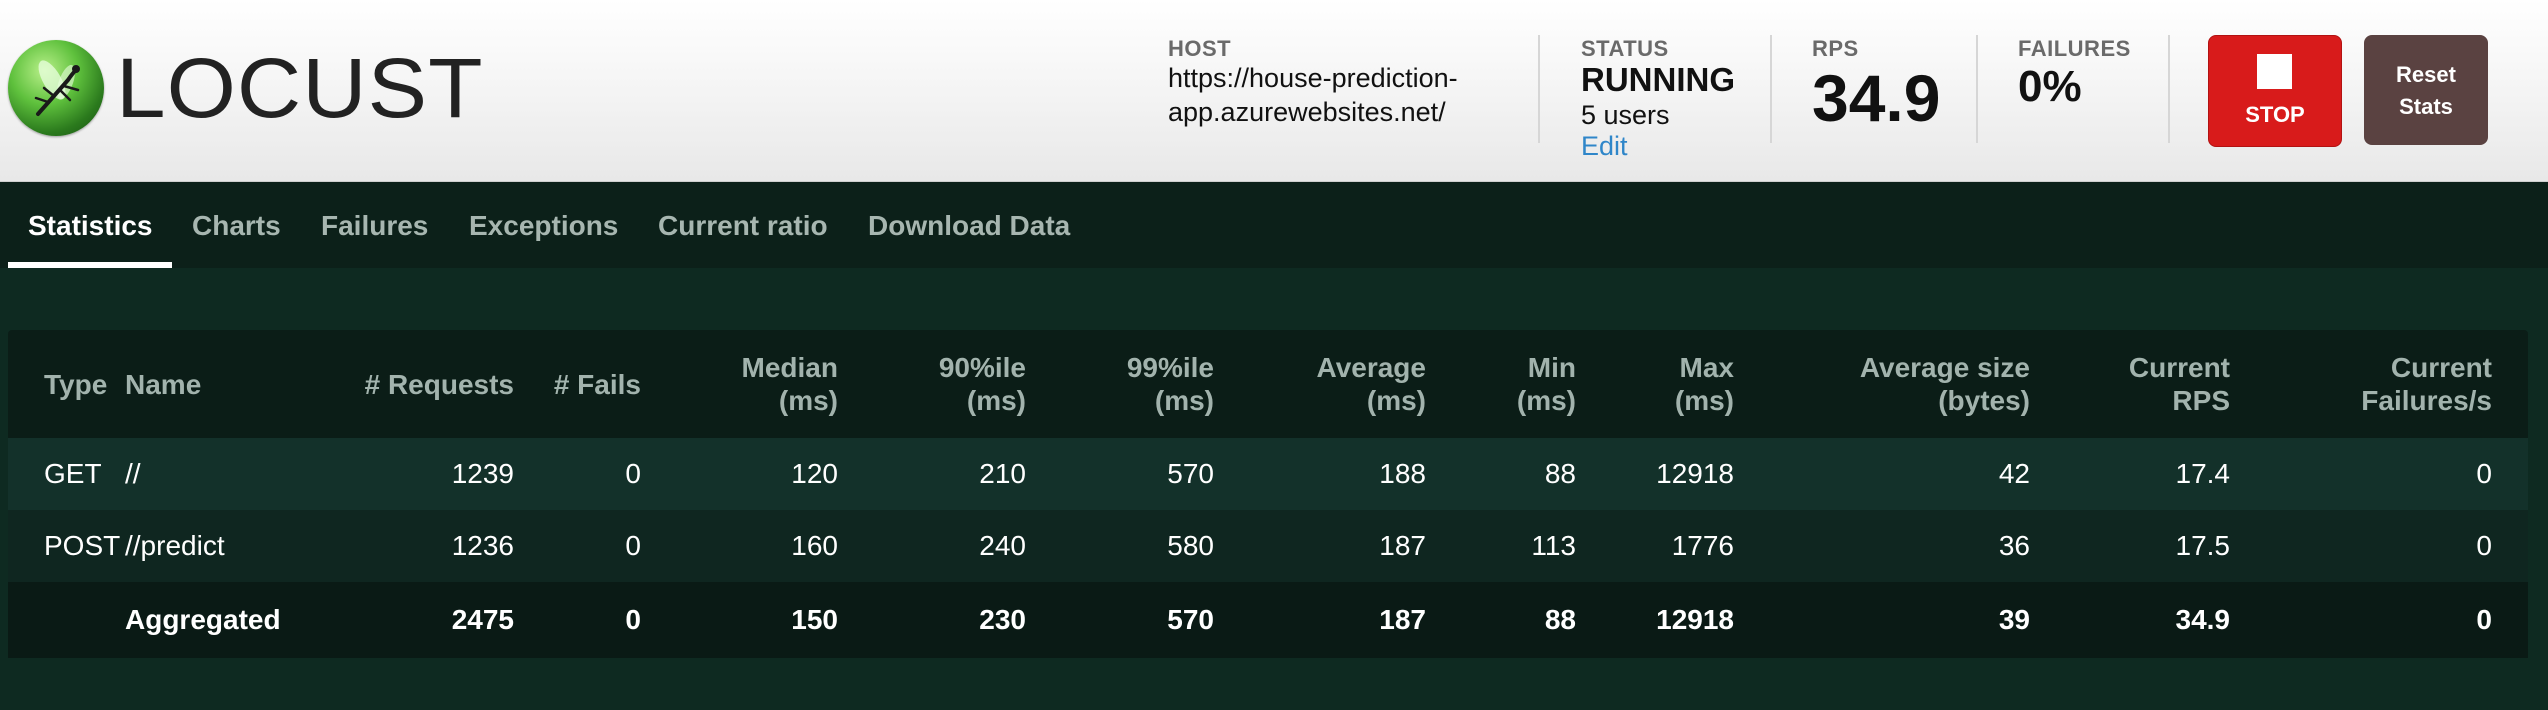  I want to click on status-label: STATUS, so click(1625, 48).